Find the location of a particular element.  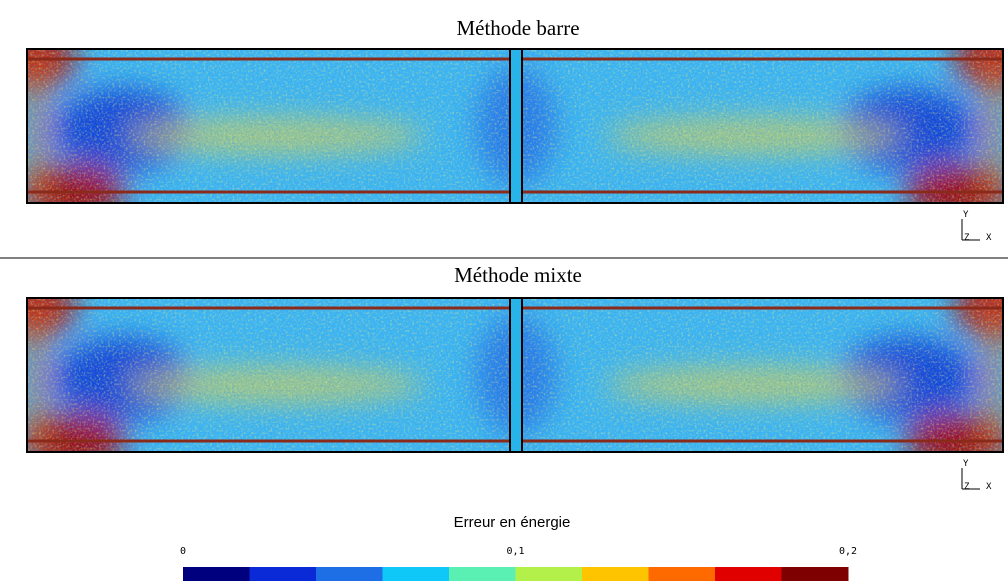

tick-label: 0,2 is located at coordinates (848, 551).